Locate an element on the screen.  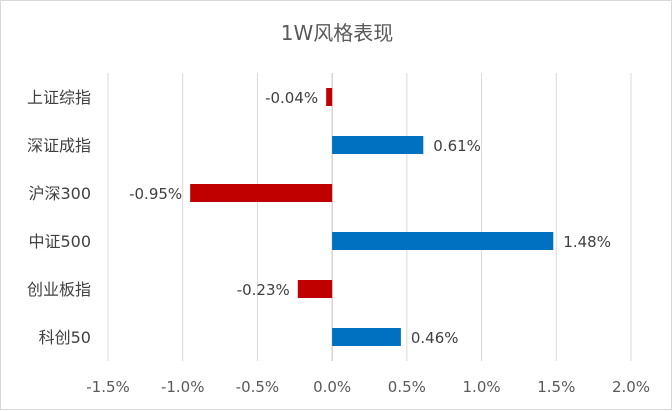
x-tick-label-1: -1.0% is located at coordinates (183, 387).